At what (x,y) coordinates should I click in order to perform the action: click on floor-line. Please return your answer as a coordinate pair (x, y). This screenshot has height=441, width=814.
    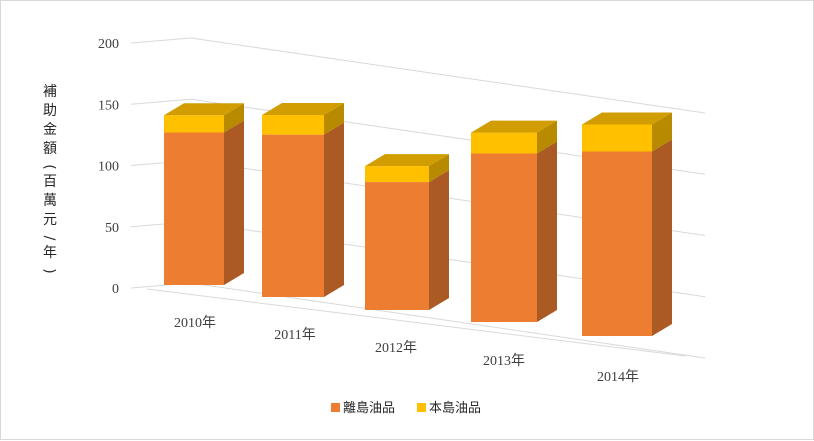
    Looking at the image, I should click on (416, 322).